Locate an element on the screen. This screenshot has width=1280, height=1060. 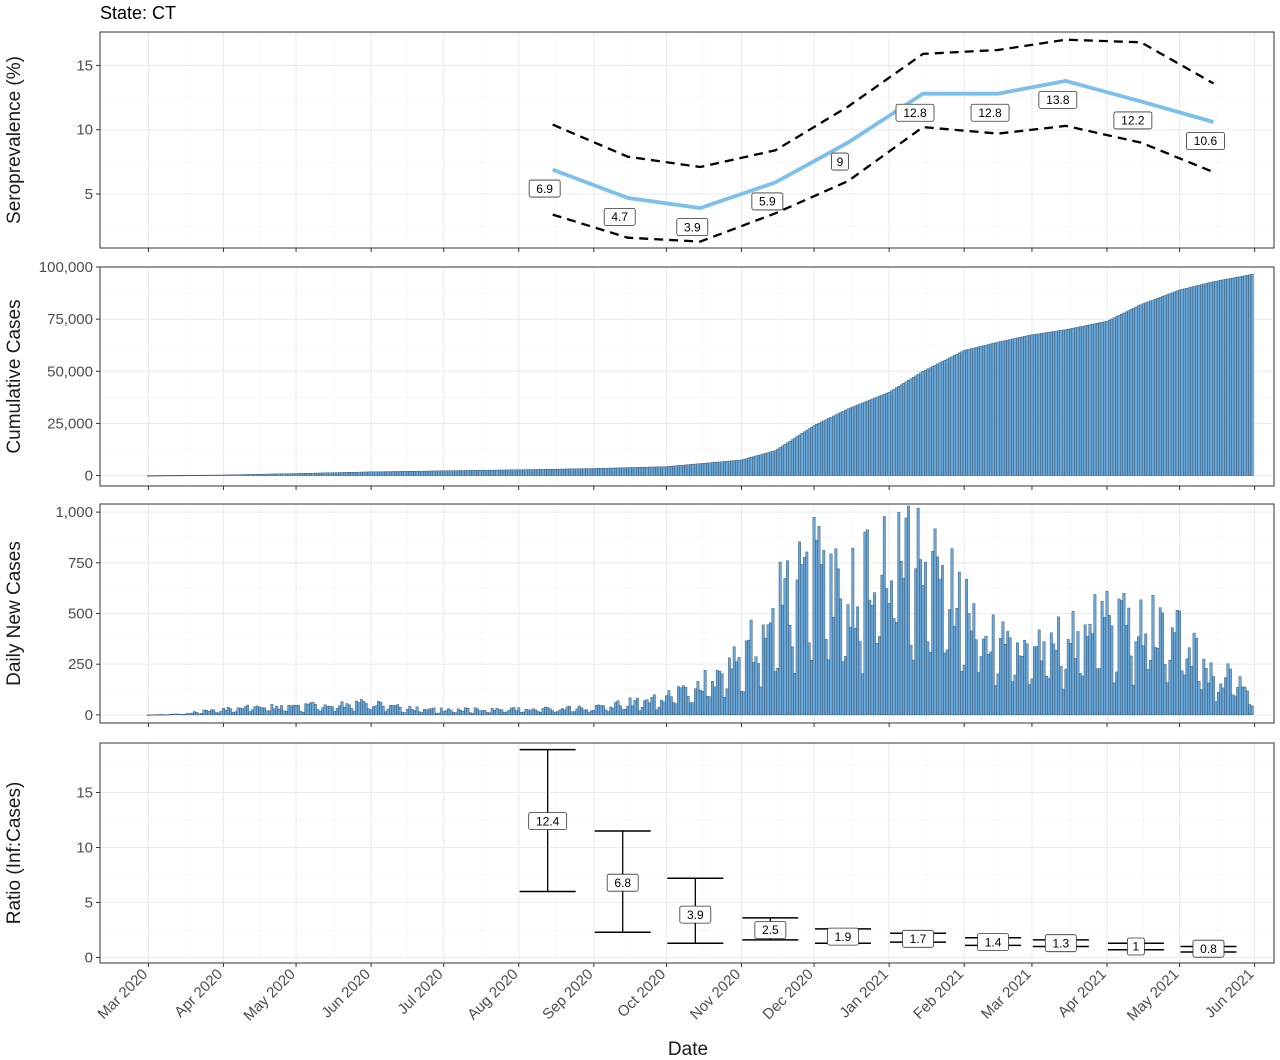
x-tick-label: Feb 2021 is located at coordinates (938, 994).